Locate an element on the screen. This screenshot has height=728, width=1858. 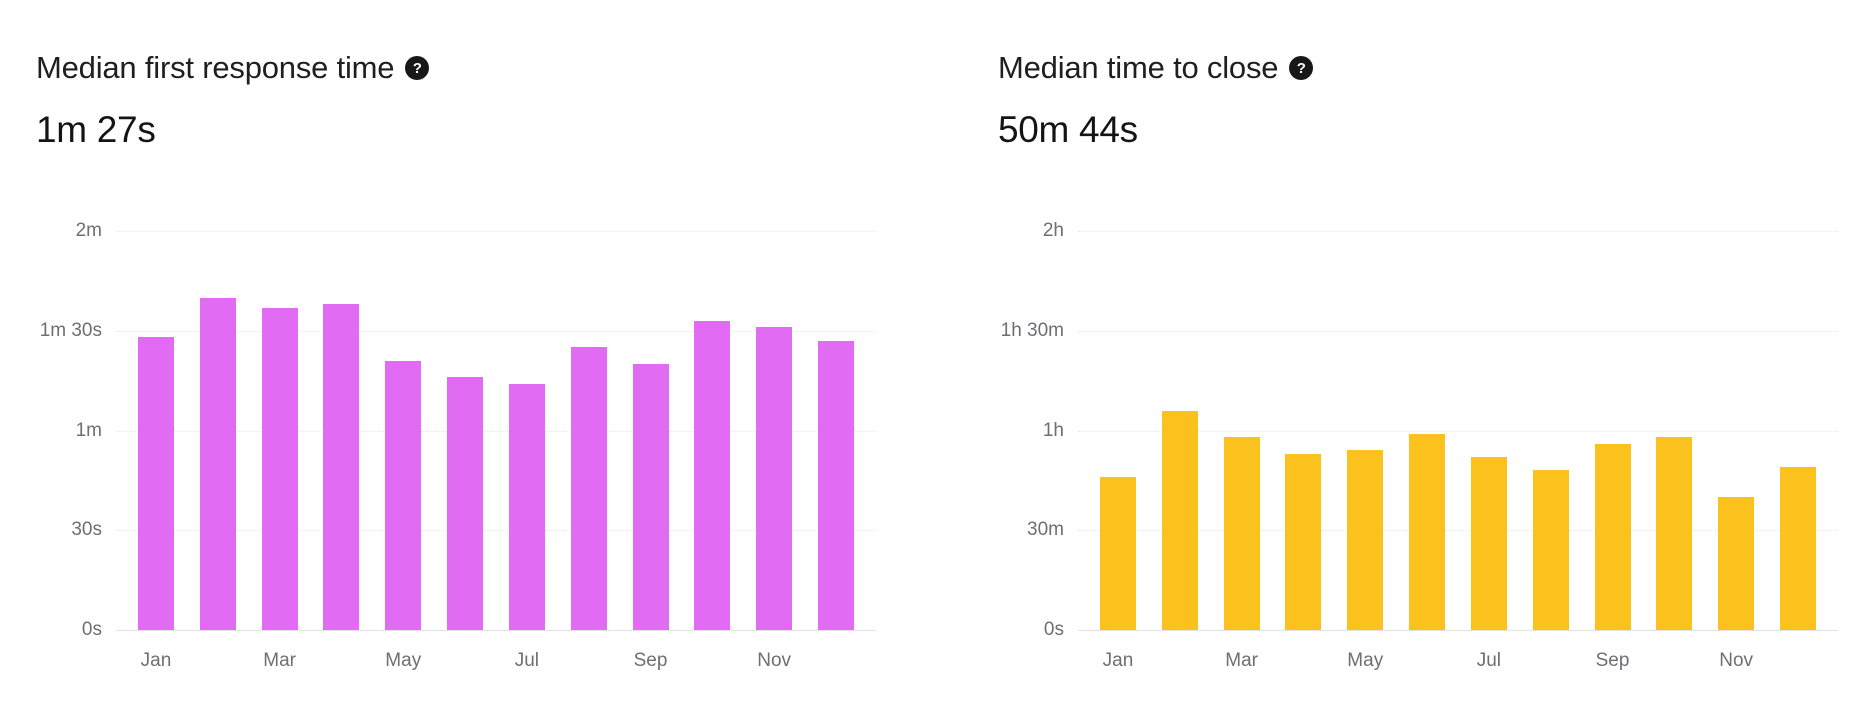
y-axis-tick-label: 1m is located at coordinates (88, 430).